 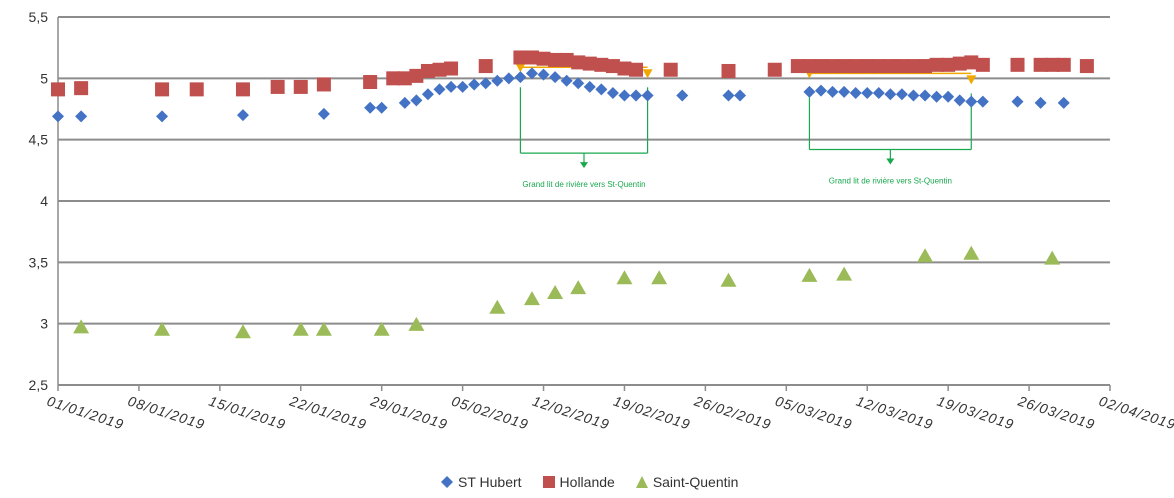 I want to click on x-tick-label: 05/02/2019, so click(x=490, y=413).